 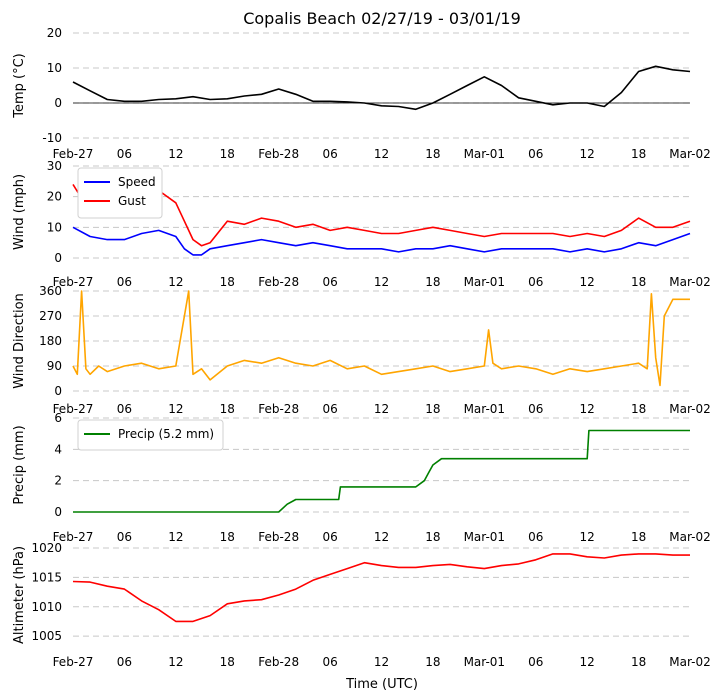 What do you see at coordinates (166, 434) in the screenshot?
I see `legend-label: Precip (5.2 mm)` at bounding box center [166, 434].